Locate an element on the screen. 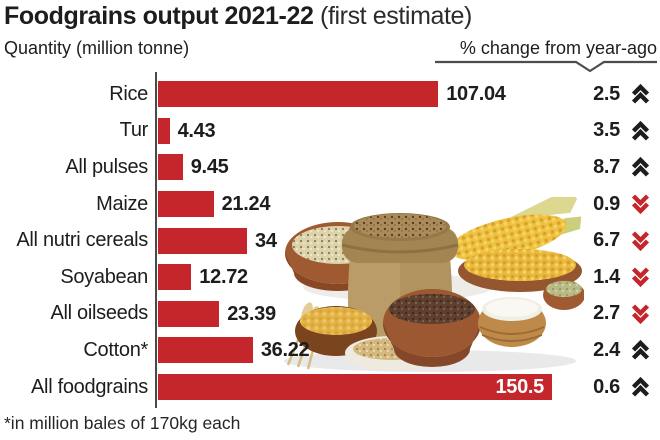 Image resolution: width=660 pixels, height=440 pixels. chart-row: All pulses 9.45 8.7 is located at coordinates (330, 167).